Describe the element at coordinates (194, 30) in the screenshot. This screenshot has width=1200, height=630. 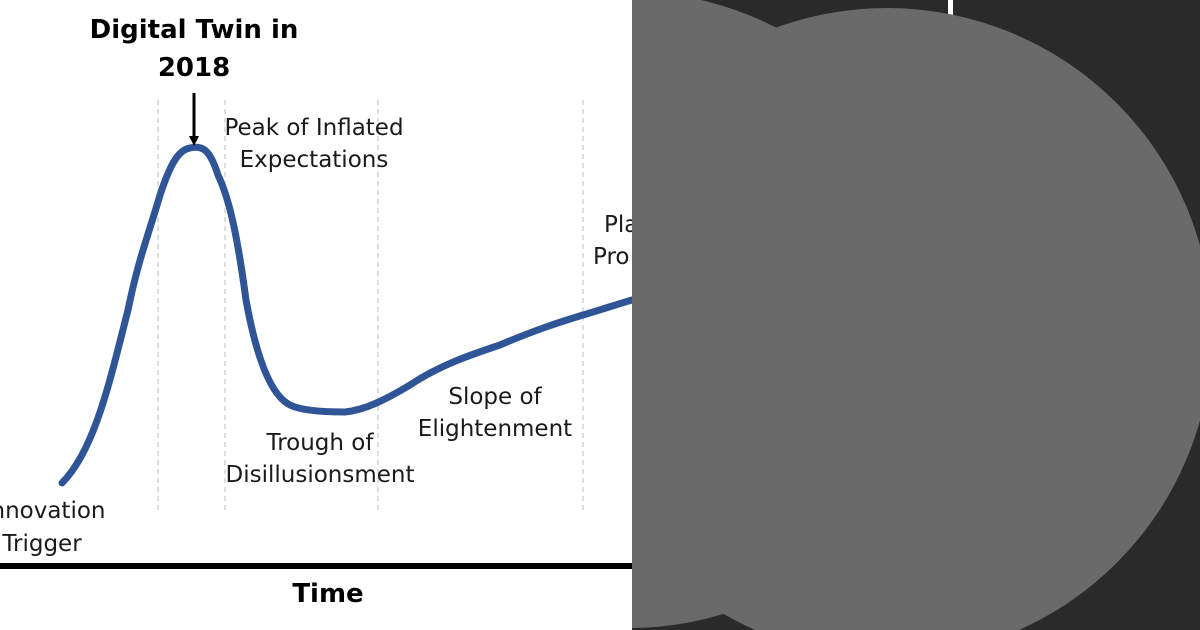
I see `annotation-line1: Digital Twin in` at that location.